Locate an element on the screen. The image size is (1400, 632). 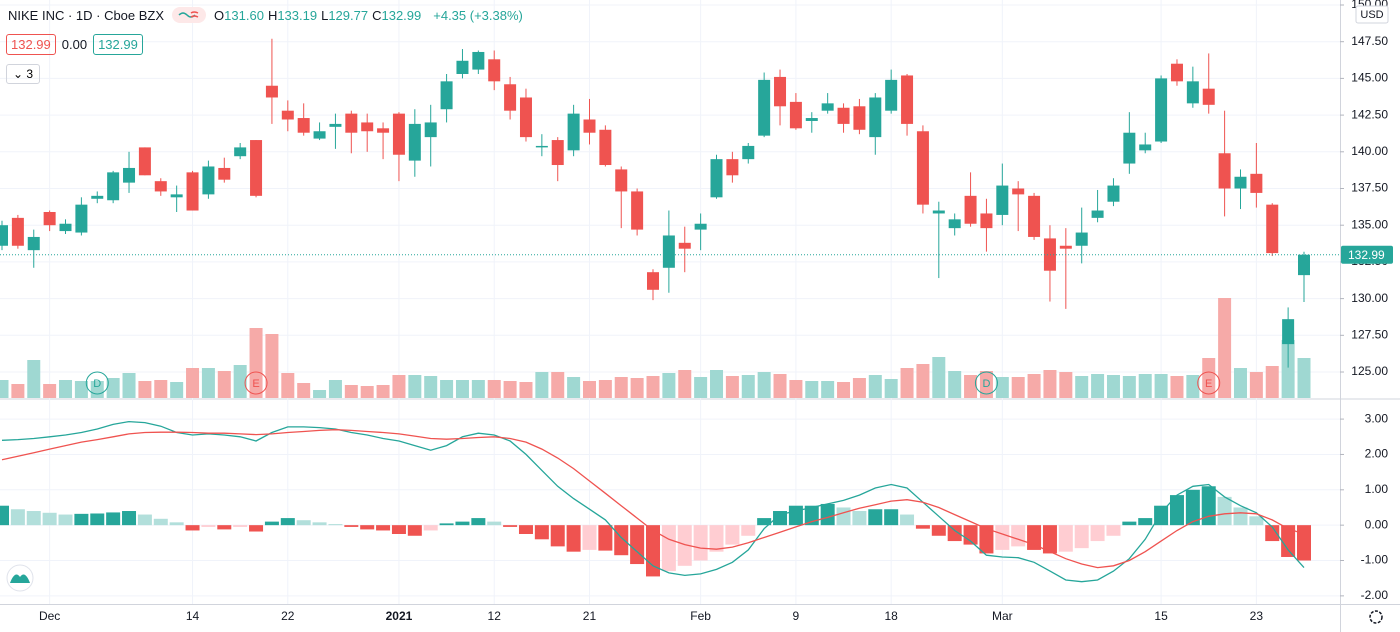
x-tick-label: 9 is located at coordinates (796, 616).